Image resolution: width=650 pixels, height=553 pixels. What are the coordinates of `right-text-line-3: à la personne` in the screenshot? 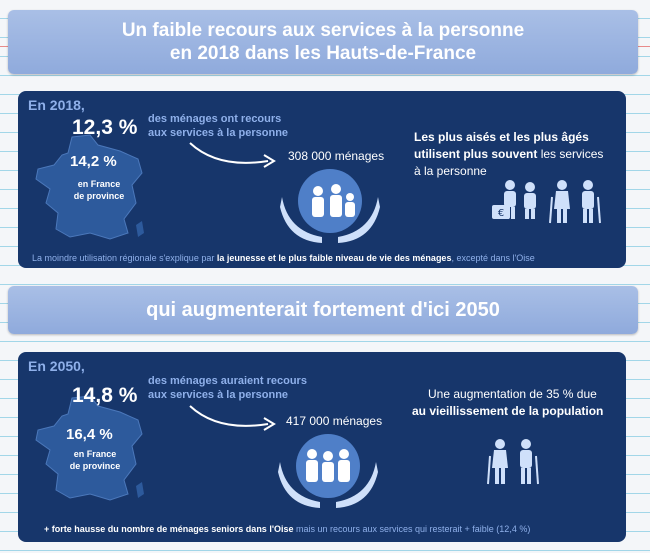 It's located at (450, 171).